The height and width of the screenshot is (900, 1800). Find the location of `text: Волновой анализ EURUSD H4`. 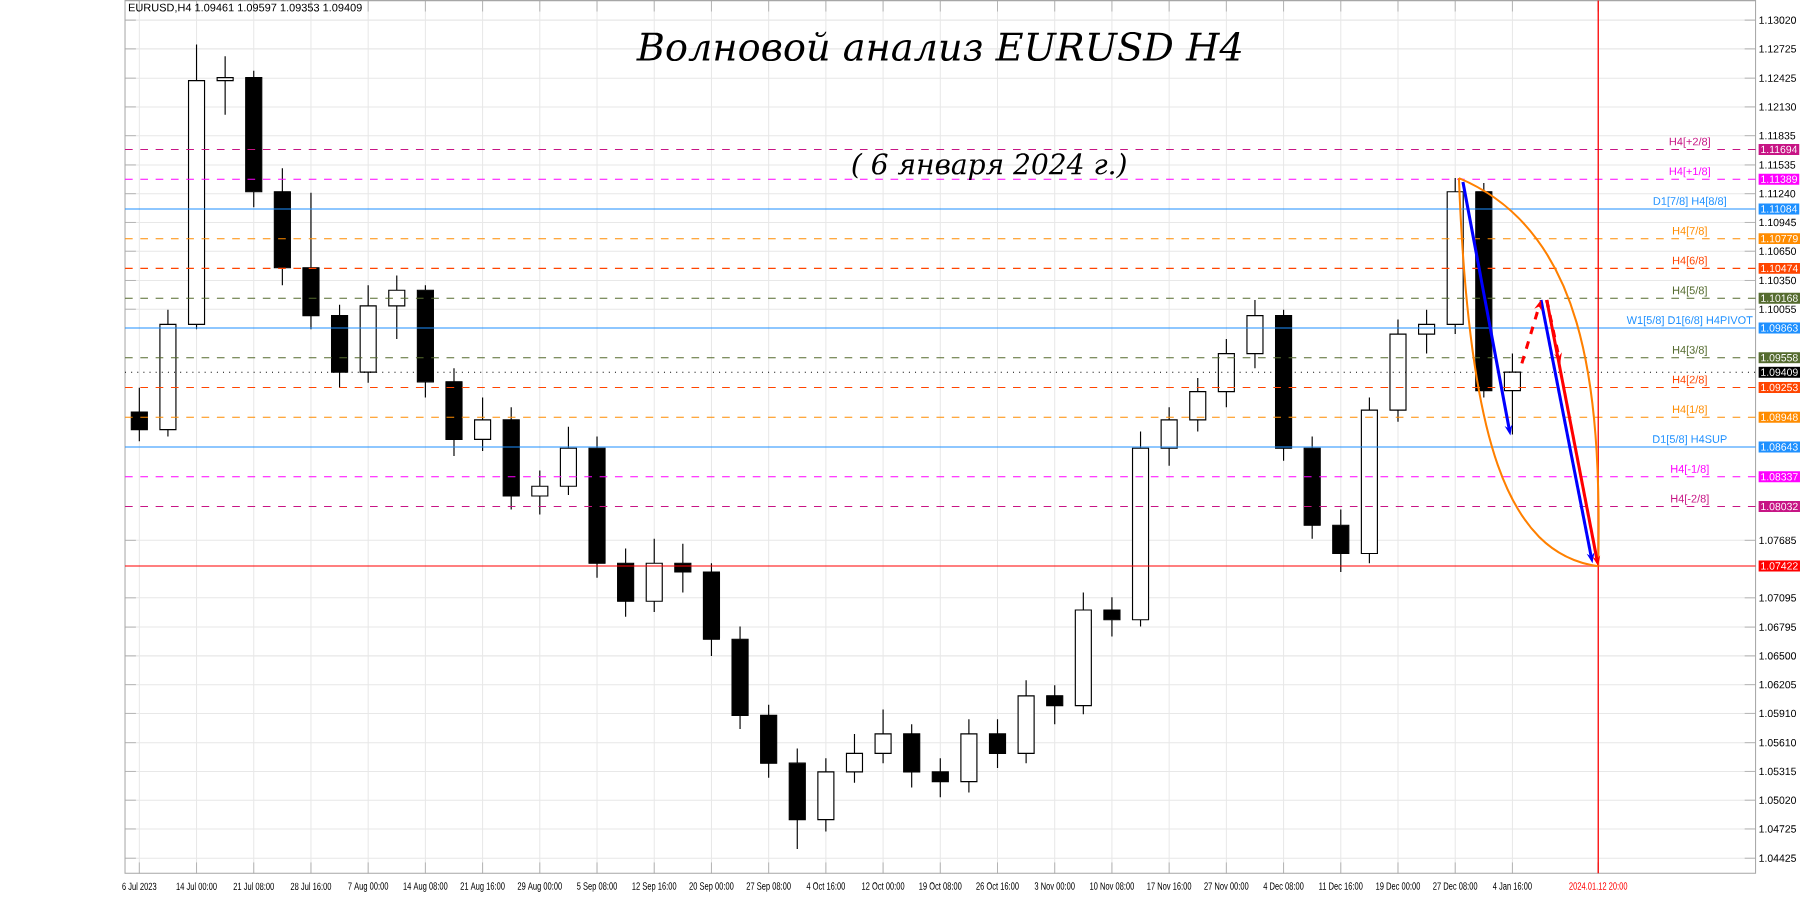

text: Волновой анализ EURUSD H4 is located at coordinates (938, 46).